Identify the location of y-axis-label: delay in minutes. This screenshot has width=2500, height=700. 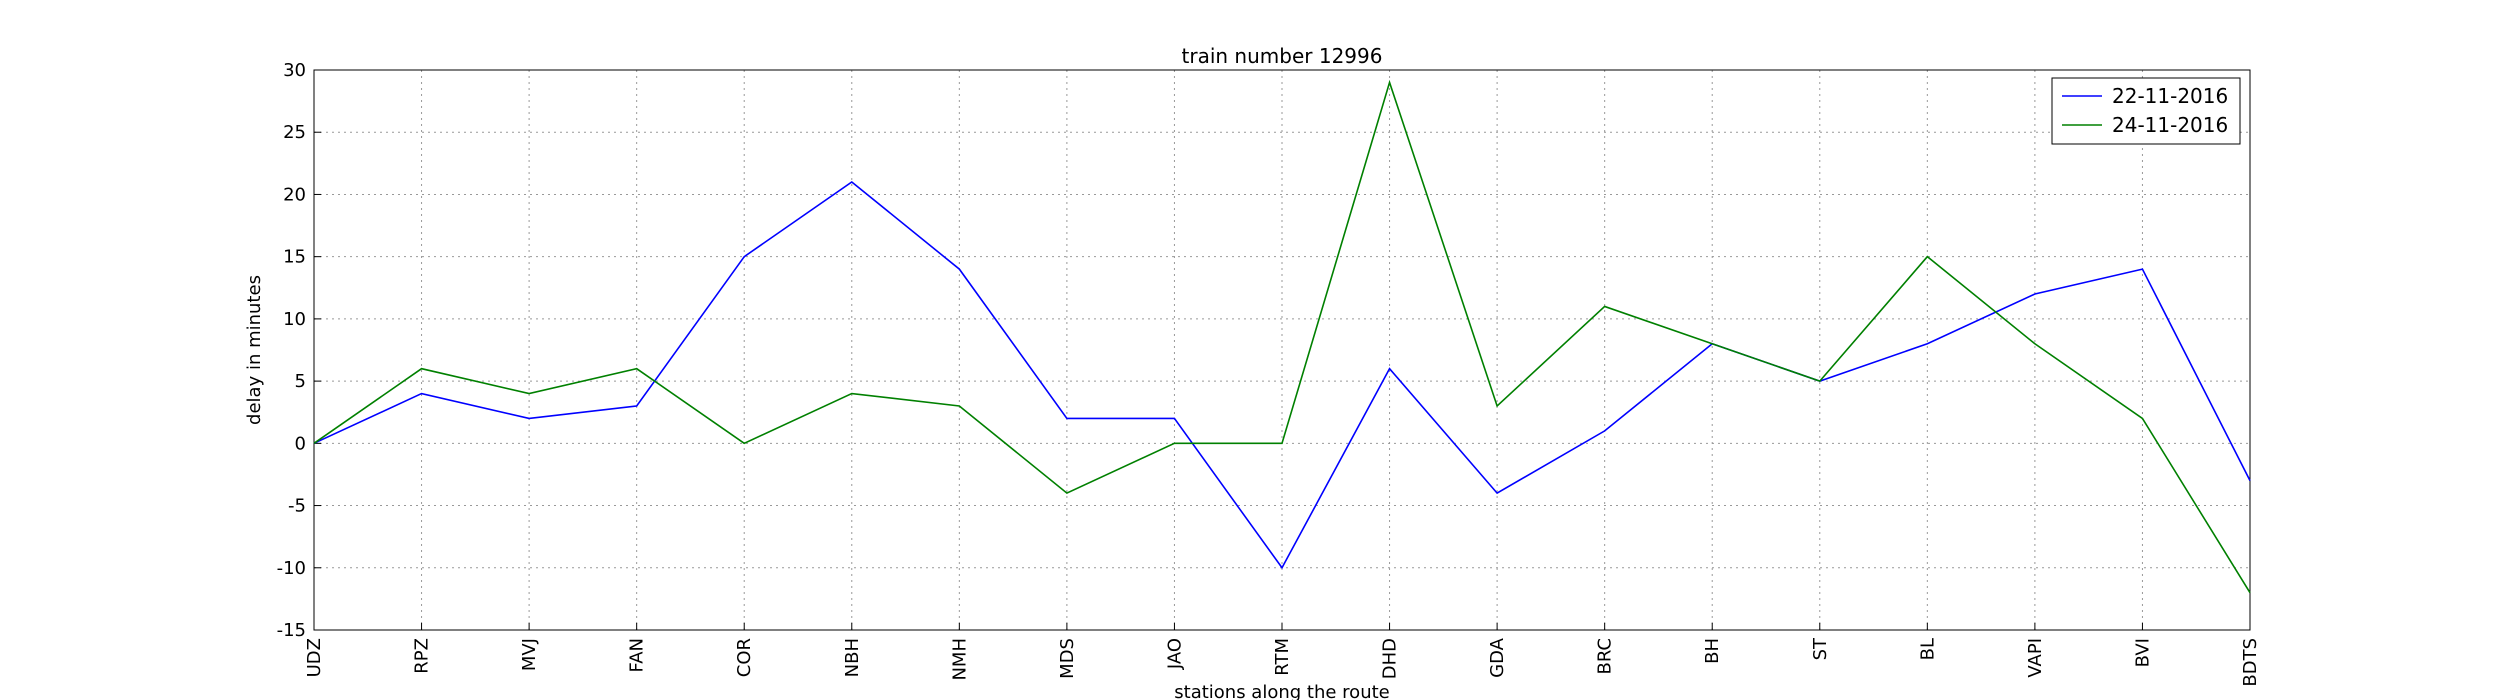
(254, 350).